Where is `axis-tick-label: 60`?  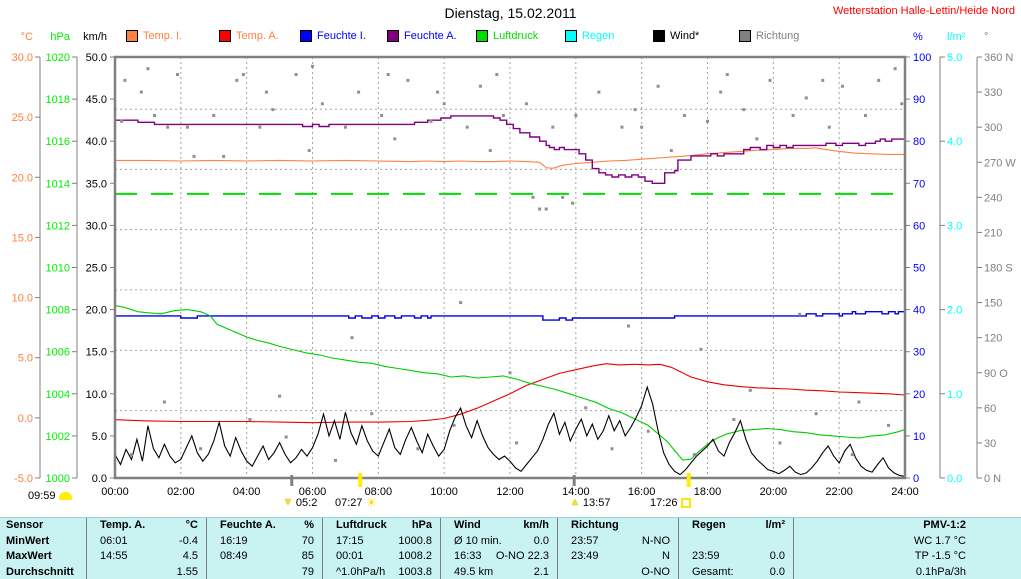
axis-tick-label: 60 is located at coordinates (919, 226).